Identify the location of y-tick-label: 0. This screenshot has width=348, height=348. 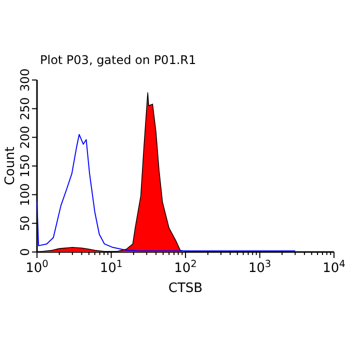
(25, 252).